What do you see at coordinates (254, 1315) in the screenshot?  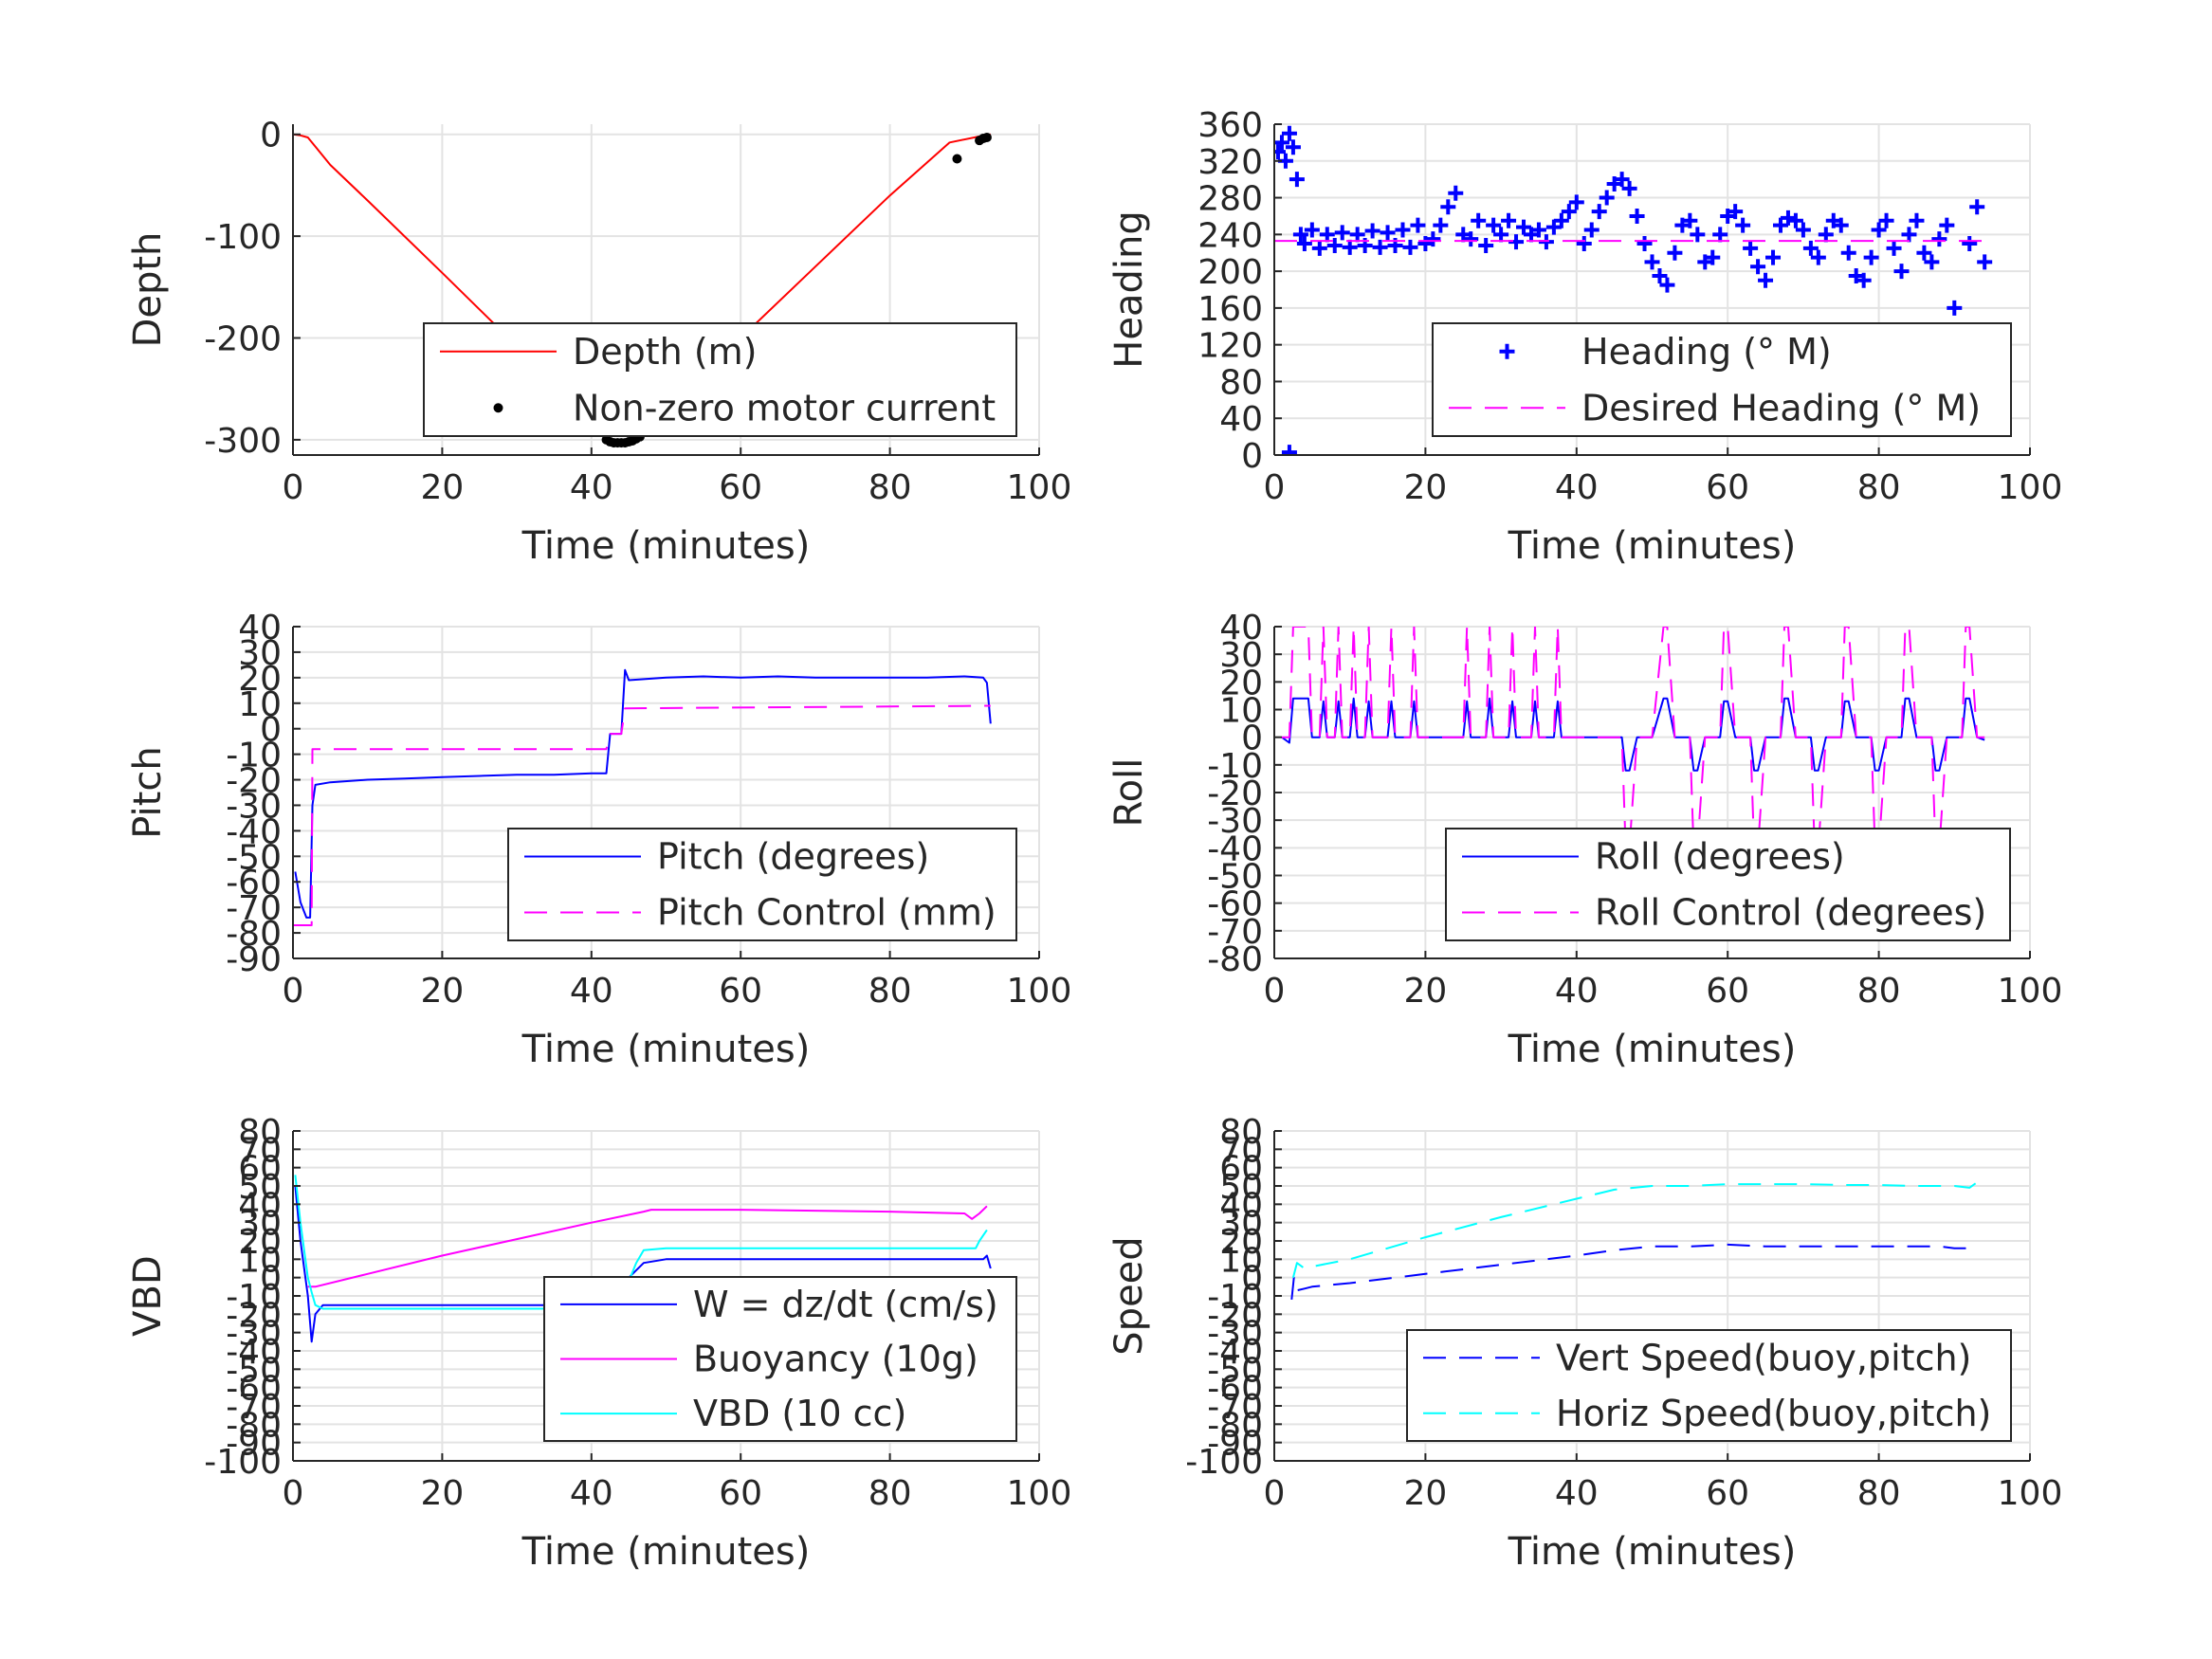 I see `y-tick-label: -20` at bounding box center [254, 1315].